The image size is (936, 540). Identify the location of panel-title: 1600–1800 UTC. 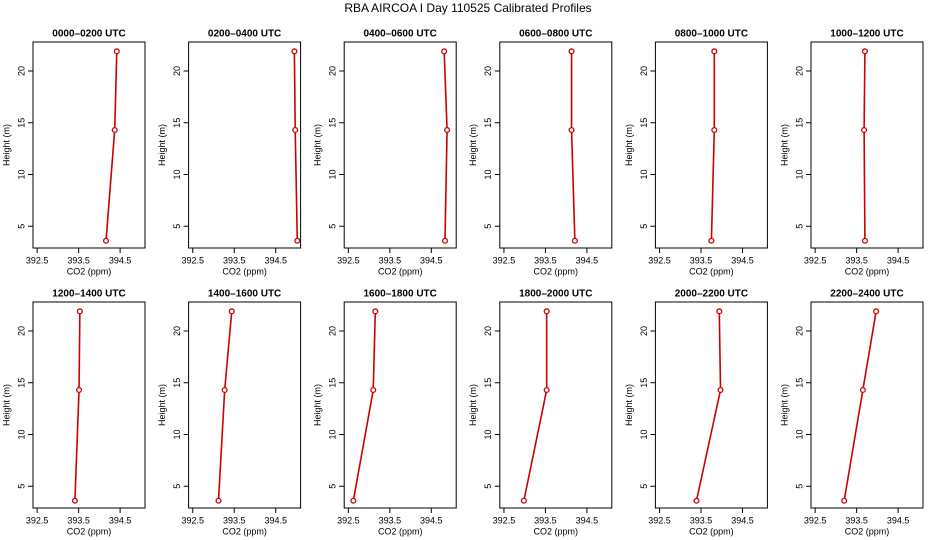
(400, 294).